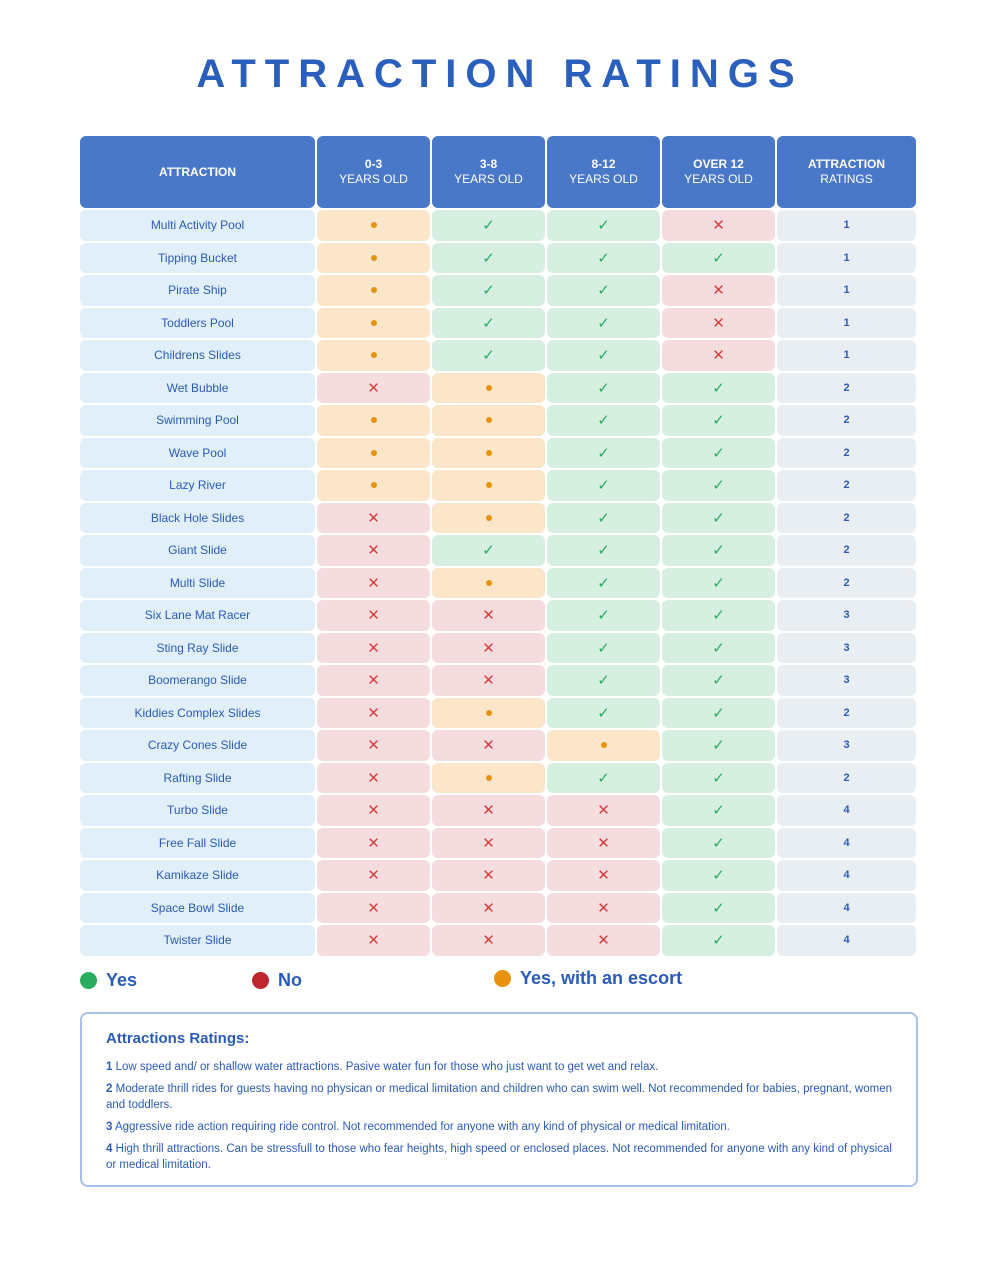 The height and width of the screenshot is (1262, 1000). I want to click on header-line-1: 0-3, so click(373, 164).